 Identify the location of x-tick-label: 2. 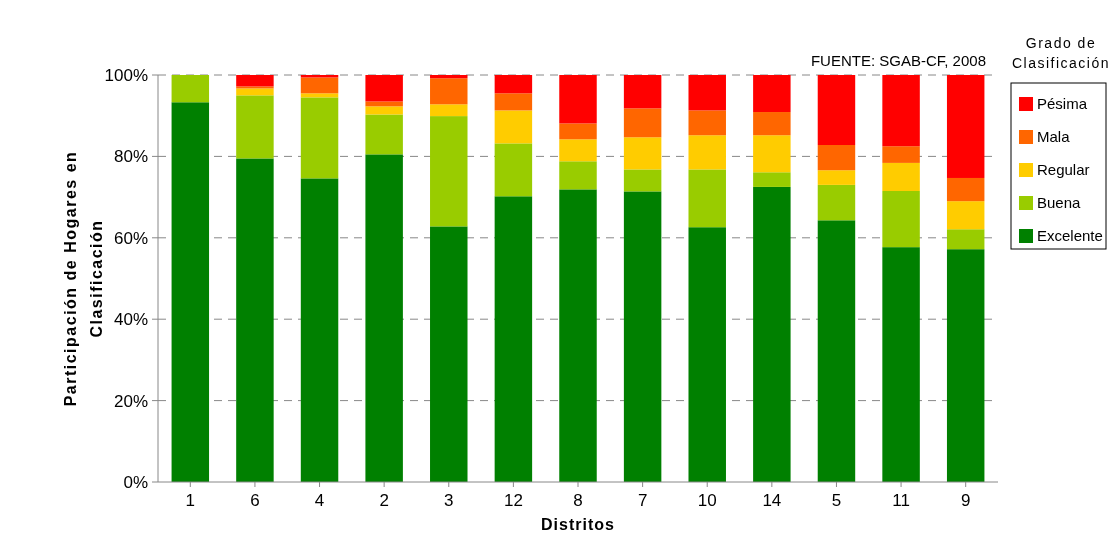
(384, 500).